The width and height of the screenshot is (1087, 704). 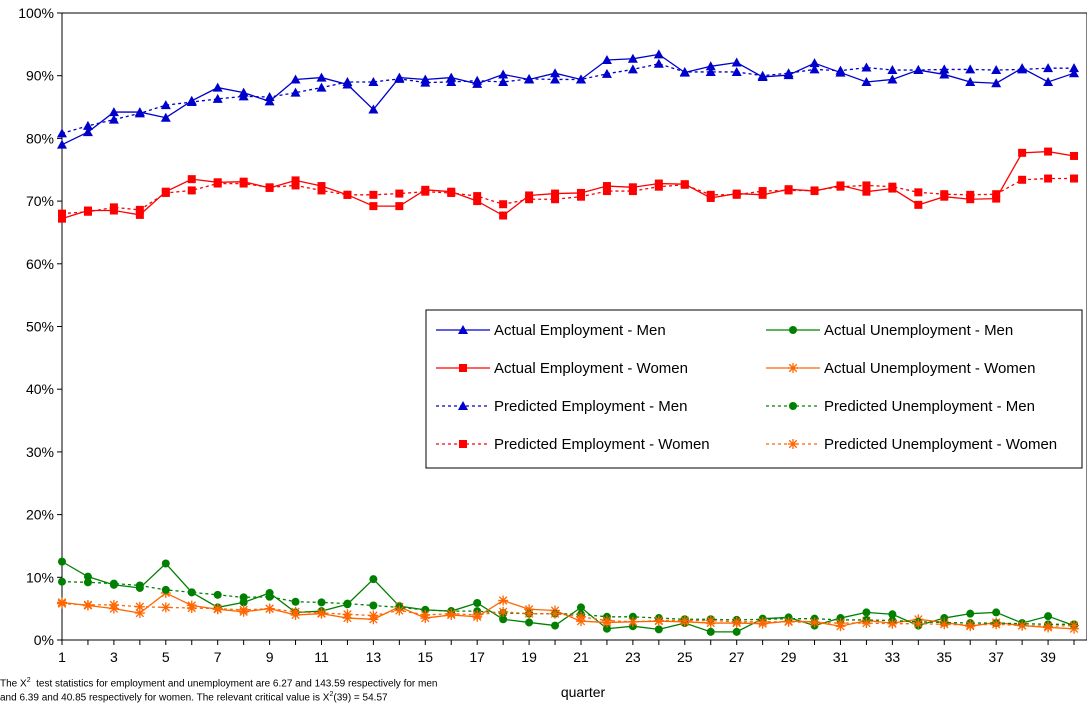 I want to click on x-tick-label: 3, so click(x=114, y=657).